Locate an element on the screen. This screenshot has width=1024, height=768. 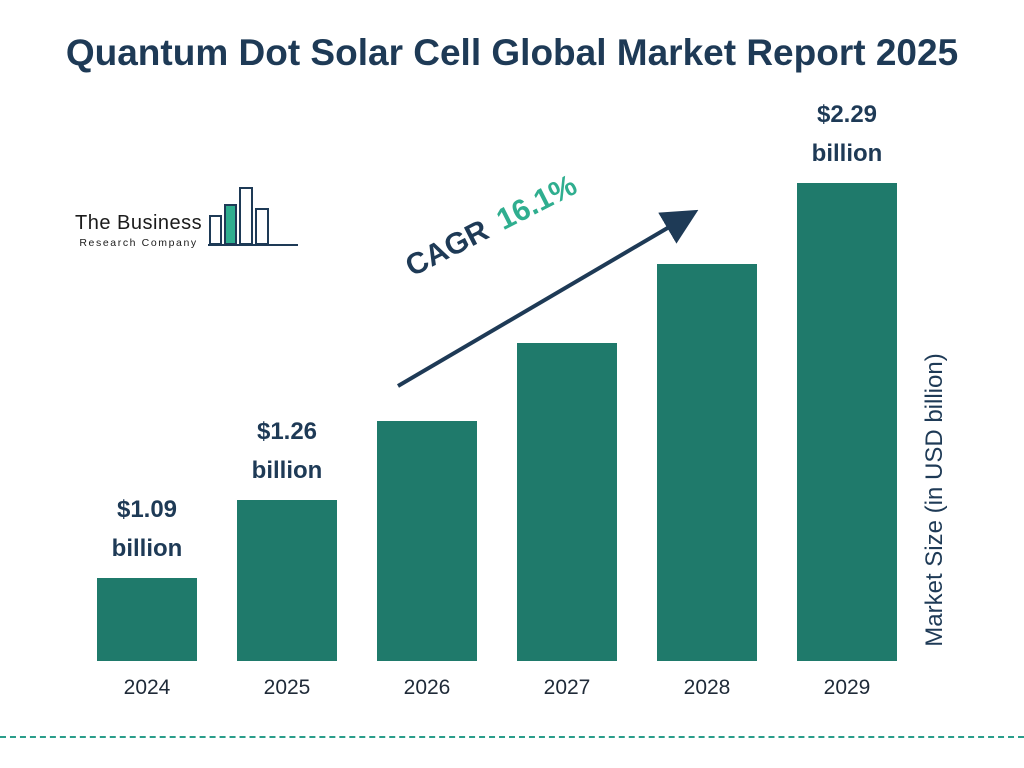
x-axis-label-2029: 2029 is located at coordinates (847, 687).